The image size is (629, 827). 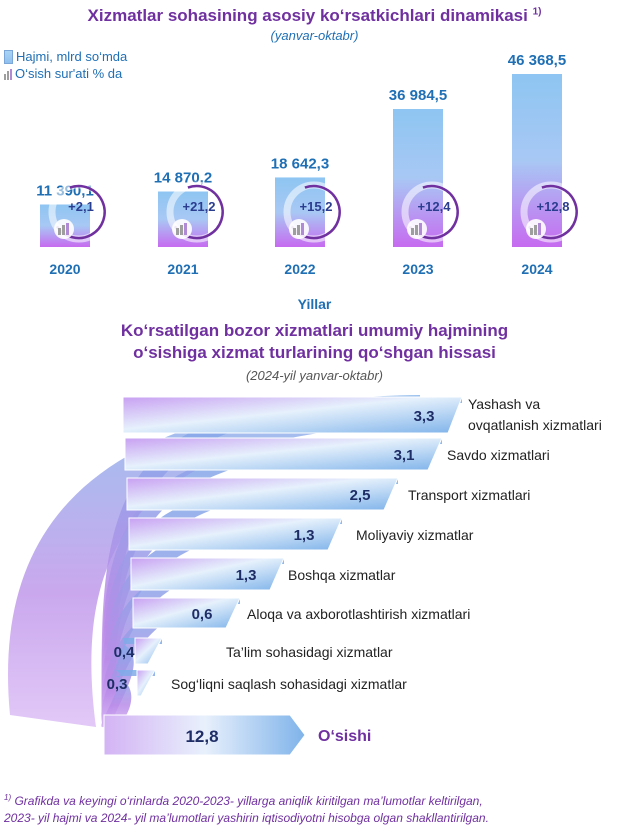 I want to click on total-bar, so click(x=204, y=735).